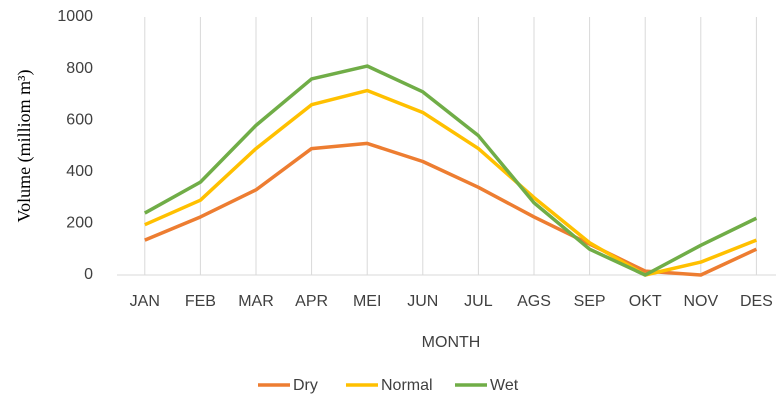  What do you see at coordinates (24, 145) in the screenshot?
I see `y-axis-label: Volume (milliom m³)` at bounding box center [24, 145].